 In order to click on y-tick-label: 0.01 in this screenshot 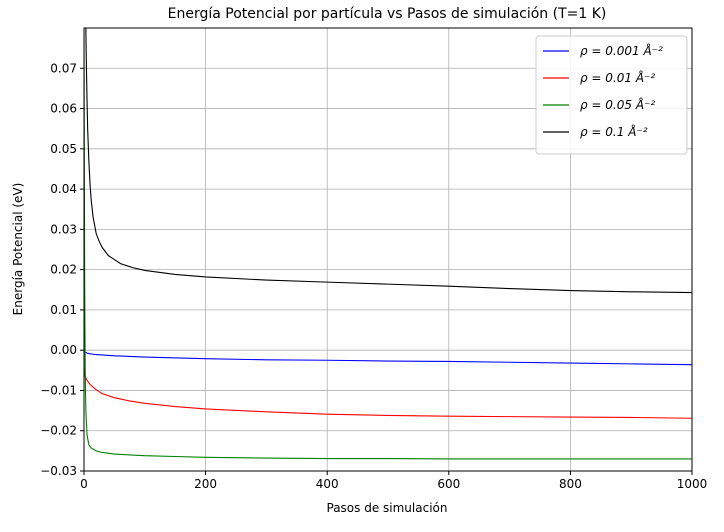, I will do `click(63, 310)`.